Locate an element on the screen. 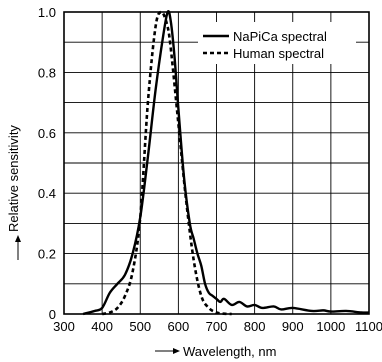  y-tick-label: 0.8 is located at coordinates (47, 72).